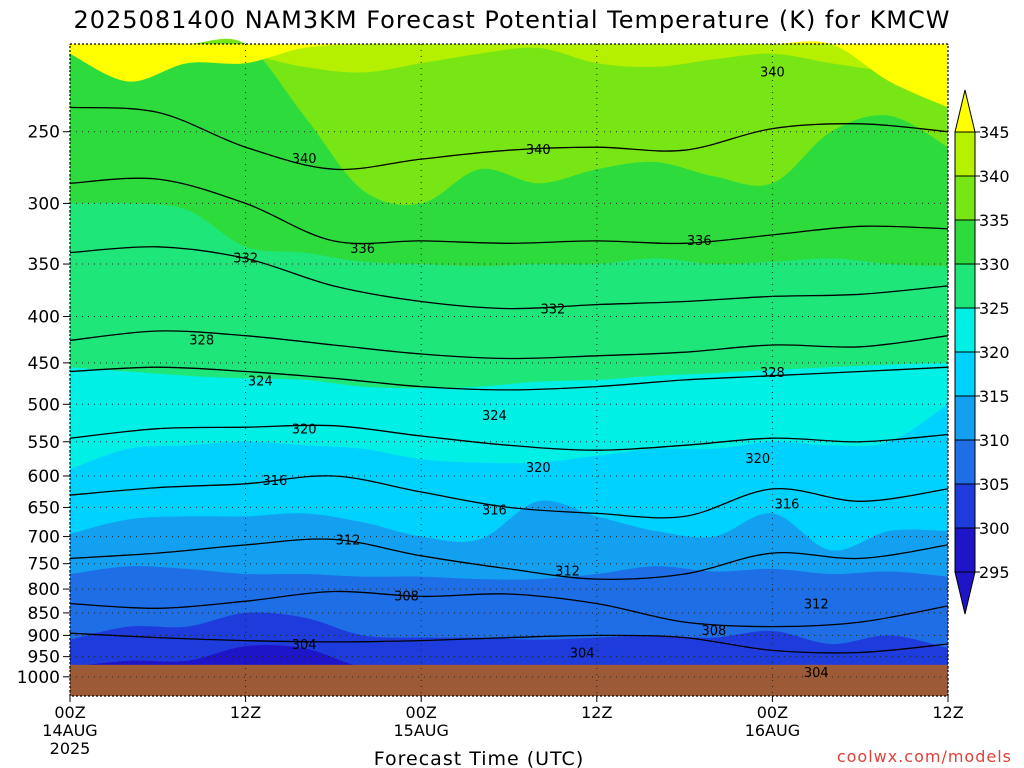  I want to click on colorbar-under-arrow, so click(965, 593).